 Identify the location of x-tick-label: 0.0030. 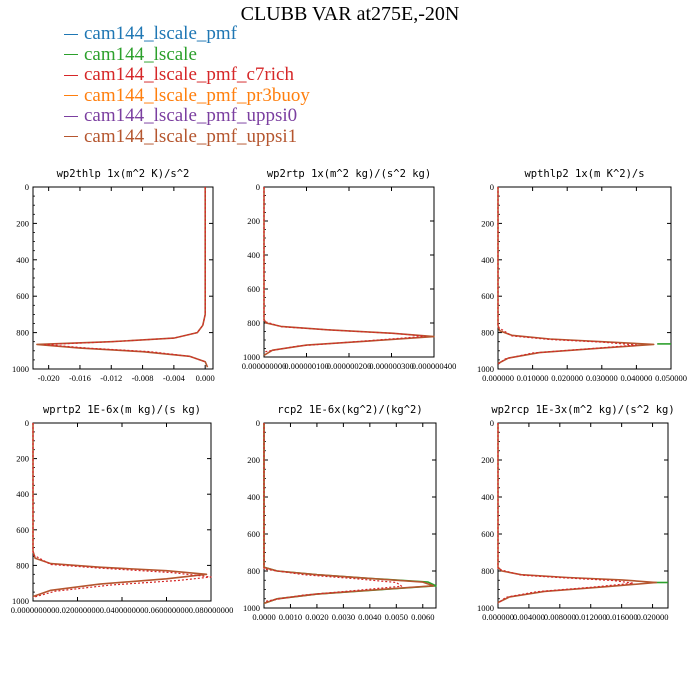
(343, 617).